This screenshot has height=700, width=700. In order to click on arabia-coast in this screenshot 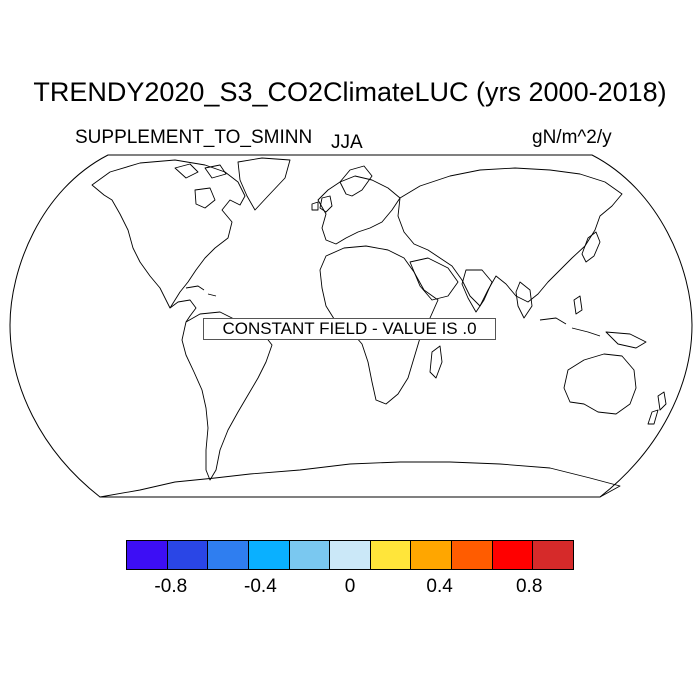, I will do `click(434, 279)`.